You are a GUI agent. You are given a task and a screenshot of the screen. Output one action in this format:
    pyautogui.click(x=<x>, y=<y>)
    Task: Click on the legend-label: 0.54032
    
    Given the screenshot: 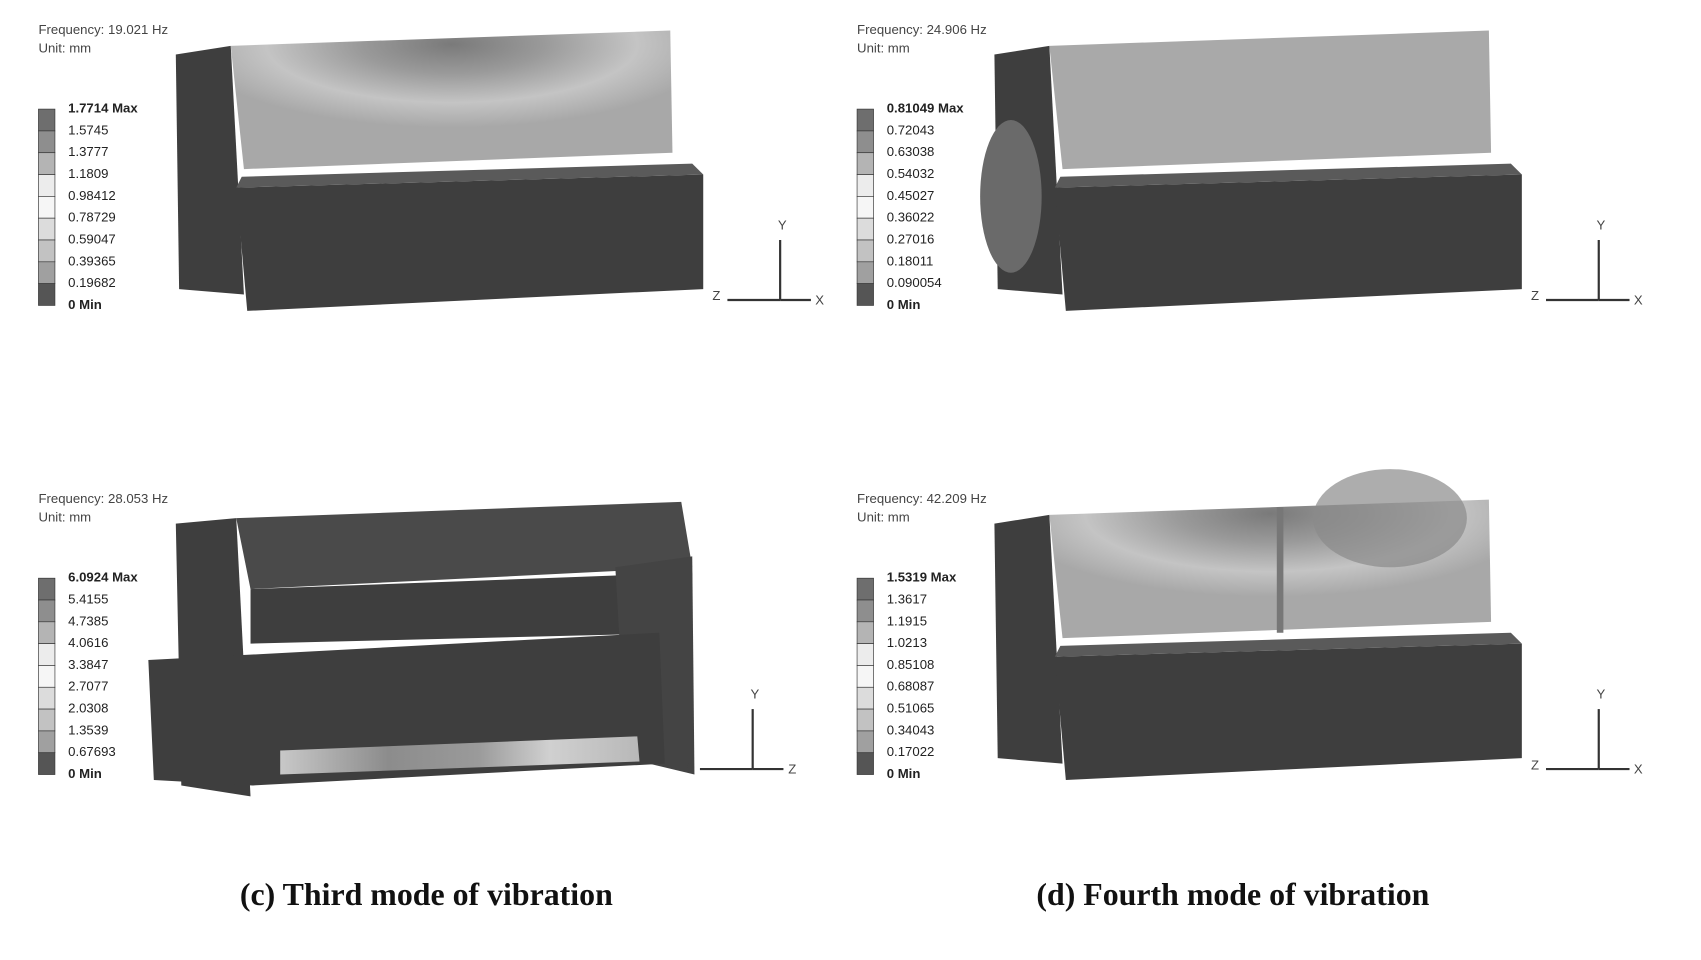 What is the action you would take?
    pyautogui.click(x=911, y=173)
    